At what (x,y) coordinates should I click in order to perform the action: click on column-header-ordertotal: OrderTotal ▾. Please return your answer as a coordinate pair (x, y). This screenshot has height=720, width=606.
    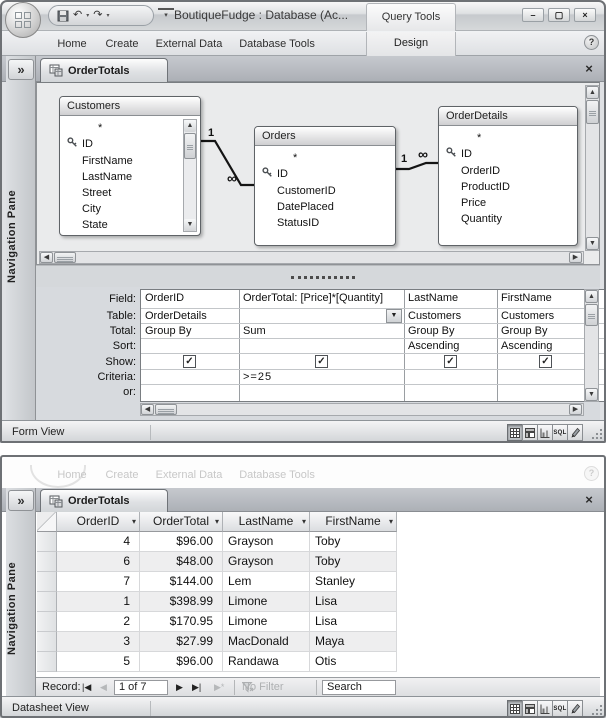
    Looking at the image, I should click on (181, 522).